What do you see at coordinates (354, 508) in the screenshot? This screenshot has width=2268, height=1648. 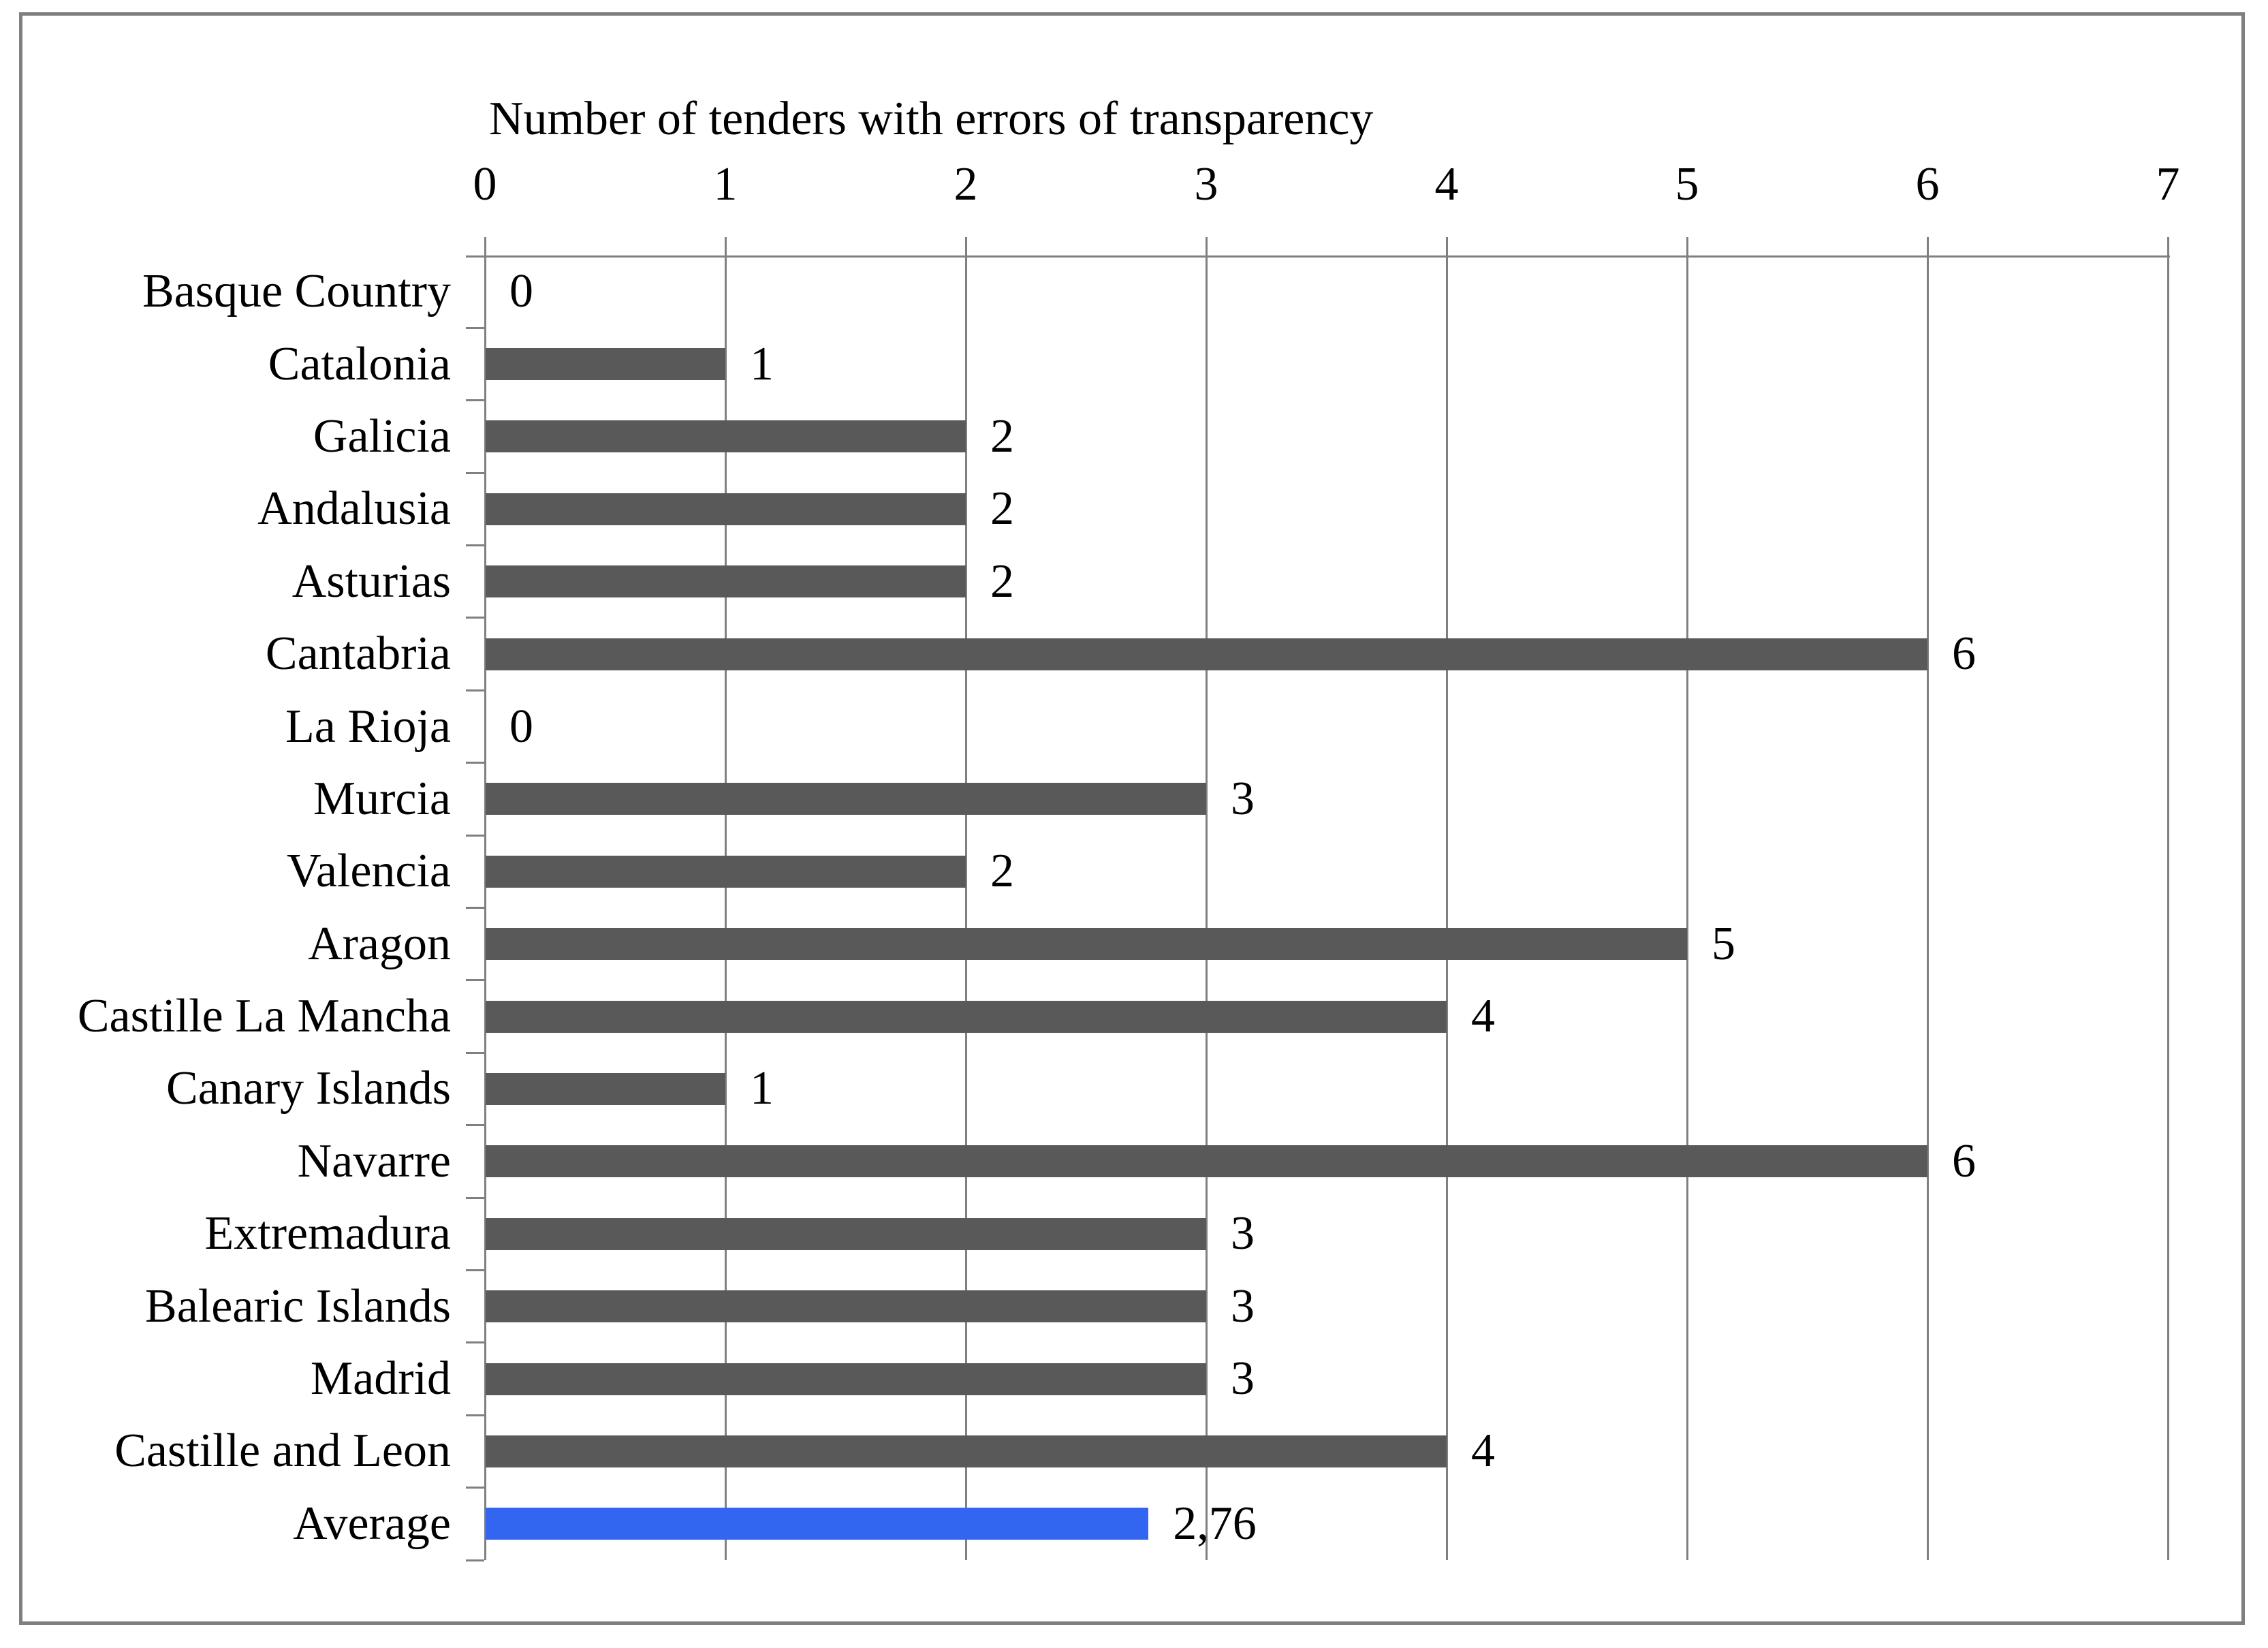 I see `category-label: Andalusia` at bounding box center [354, 508].